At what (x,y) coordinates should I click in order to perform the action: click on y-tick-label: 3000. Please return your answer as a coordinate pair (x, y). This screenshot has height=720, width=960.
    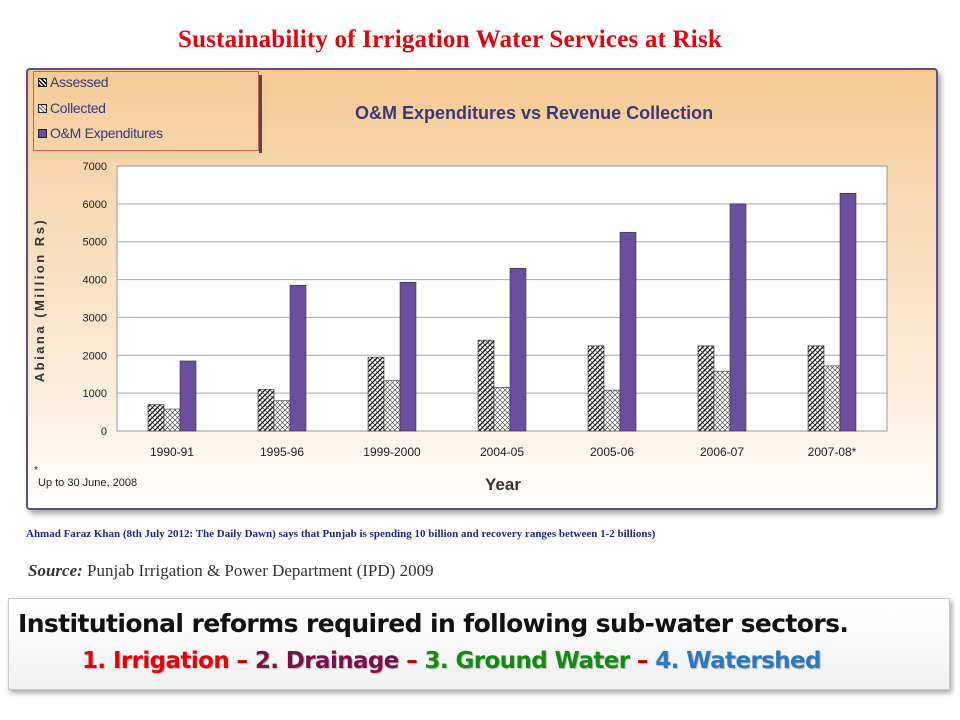
    Looking at the image, I should click on (95, 318).